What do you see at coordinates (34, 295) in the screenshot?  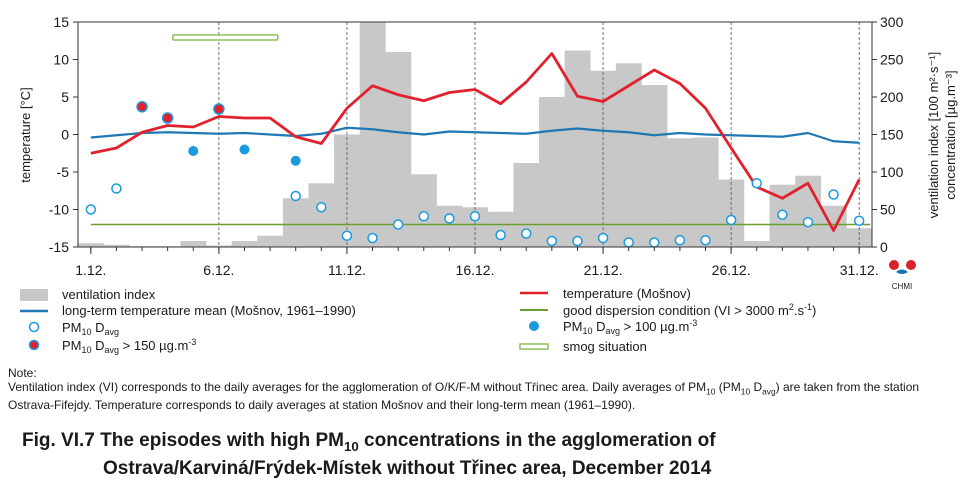 I see `legend-swatch-ventilation` at bounding box center [34, 295].